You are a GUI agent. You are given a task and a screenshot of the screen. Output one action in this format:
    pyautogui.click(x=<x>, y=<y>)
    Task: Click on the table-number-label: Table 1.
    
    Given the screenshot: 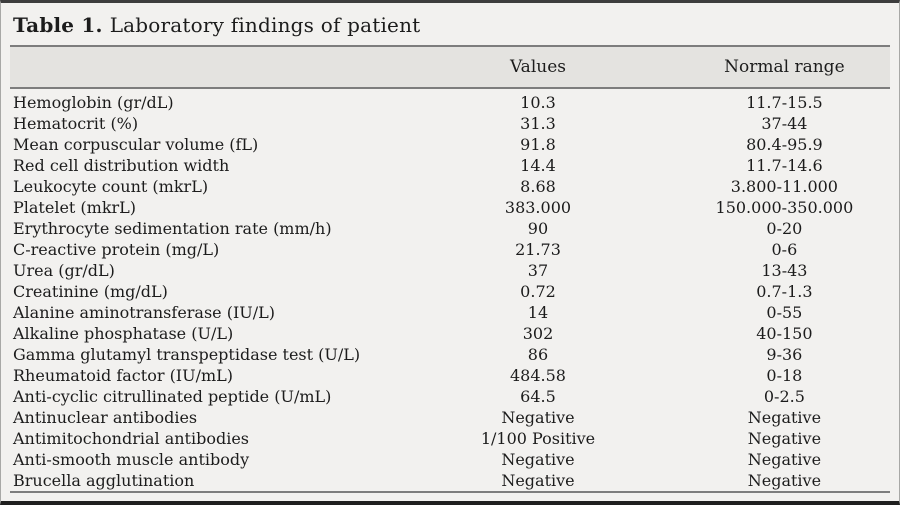 What is the action you would take?
    pyautogui.click(x=58, y=25)
    